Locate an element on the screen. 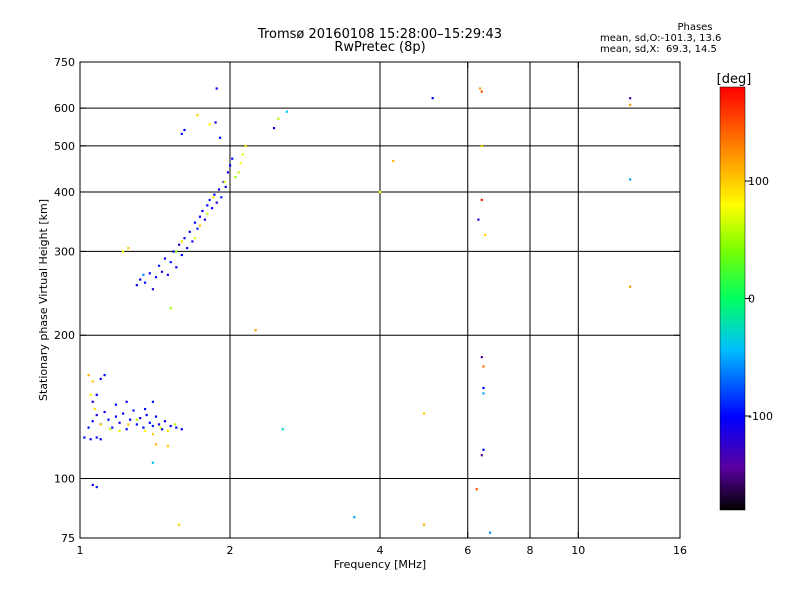  phase-stats-o: mean, sd,O:-101.3, 13.6 is located at coordinates (661, 38).